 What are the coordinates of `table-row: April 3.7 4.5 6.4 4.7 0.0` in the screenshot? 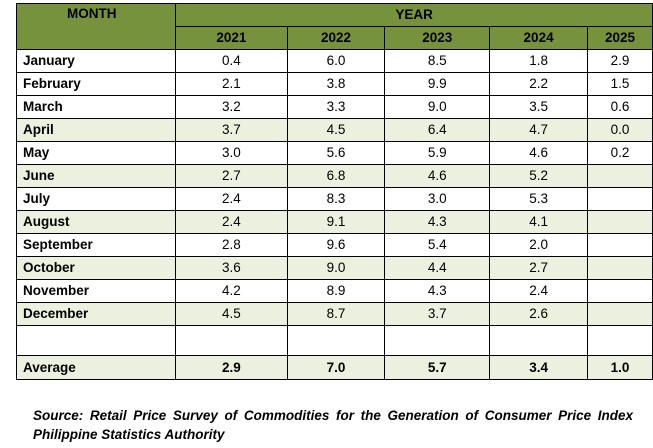 It's located at (334, 130).